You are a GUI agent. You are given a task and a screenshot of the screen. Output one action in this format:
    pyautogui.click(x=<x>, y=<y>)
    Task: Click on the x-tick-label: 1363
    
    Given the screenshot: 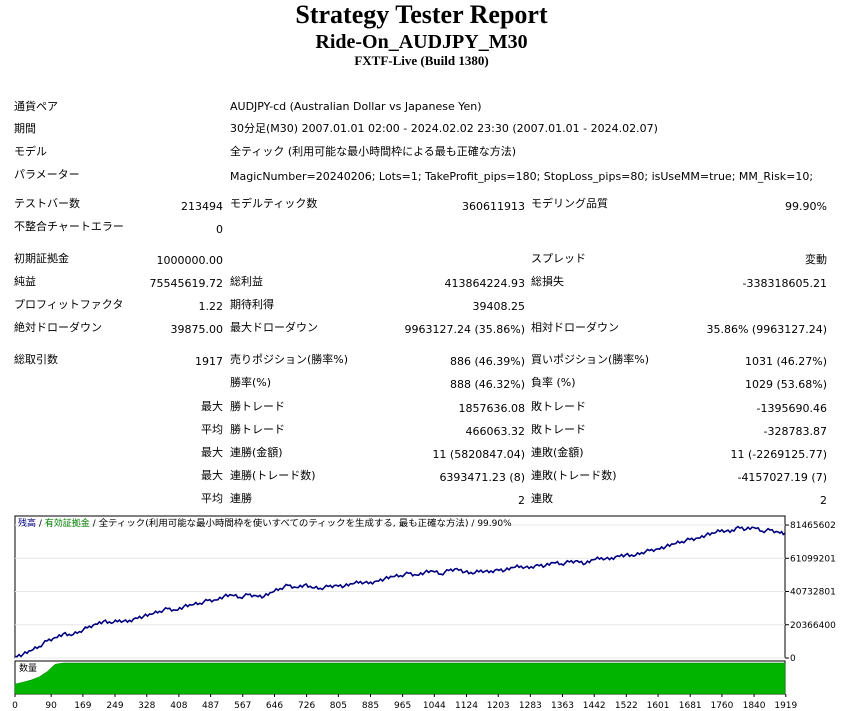 What is the action you would take?
    pyautogui.click(x=562, y=706)
    